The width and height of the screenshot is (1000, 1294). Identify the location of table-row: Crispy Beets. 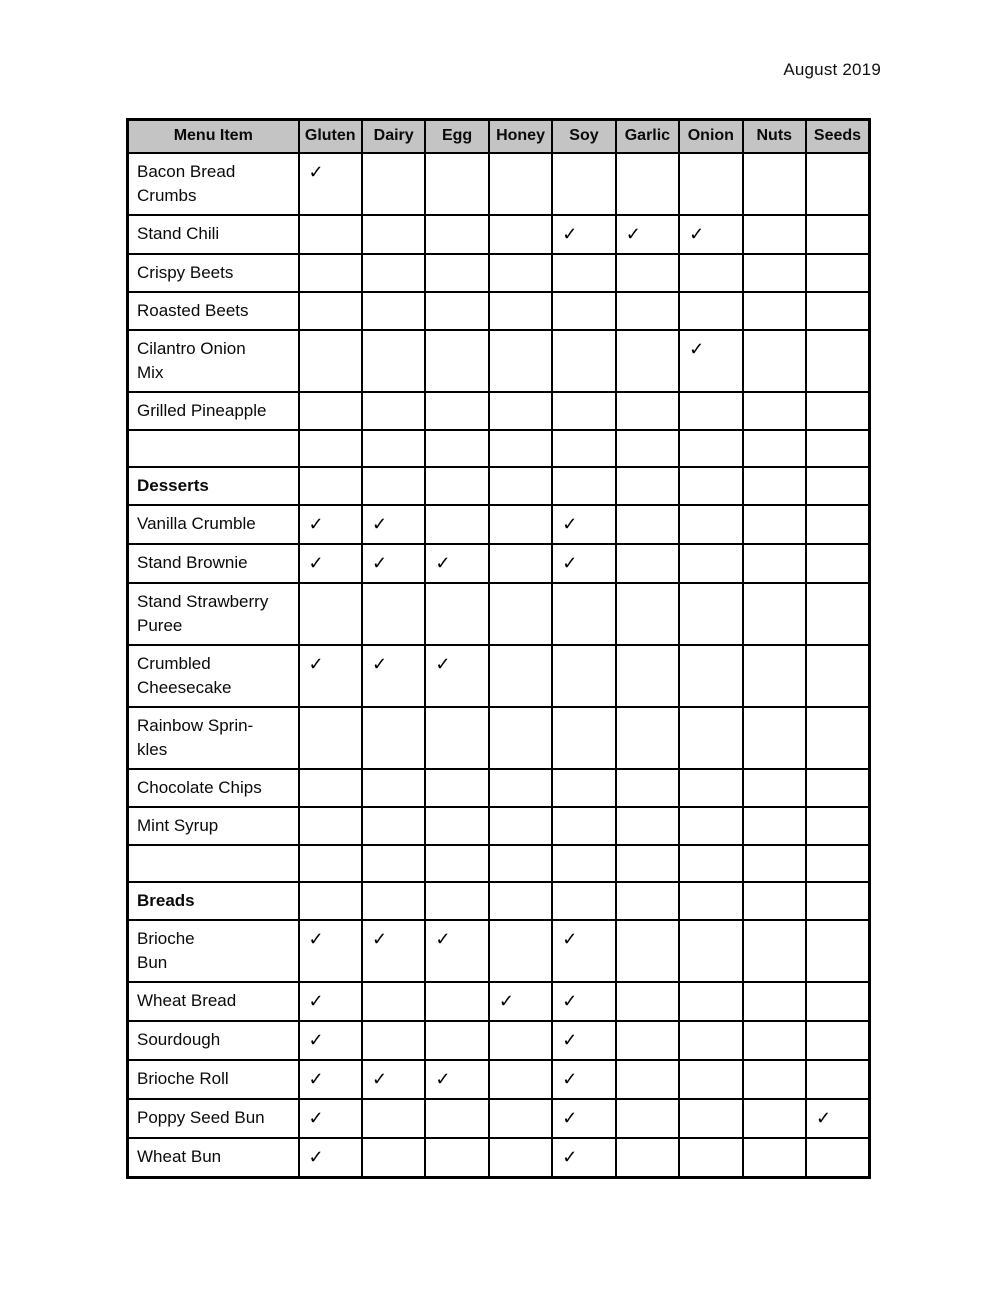
(498, 272).